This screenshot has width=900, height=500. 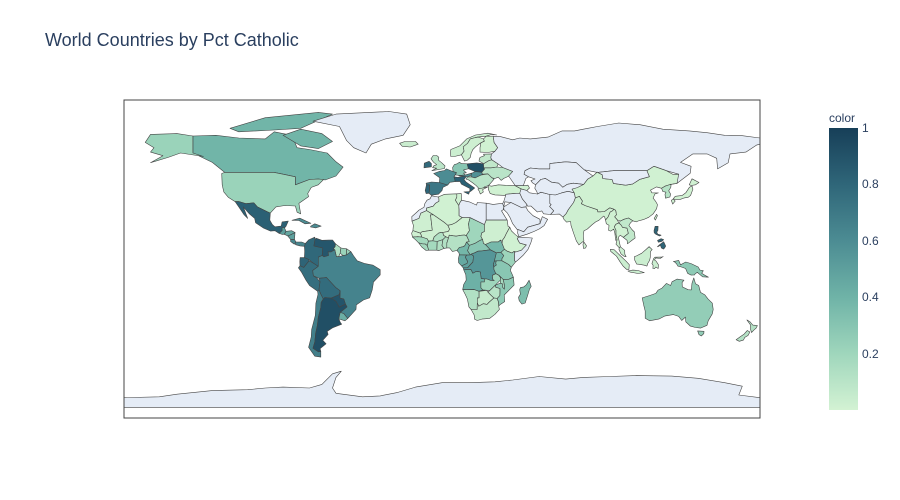 I want to click on region-nigeria: Nigeria, so click(x=458, y=243).